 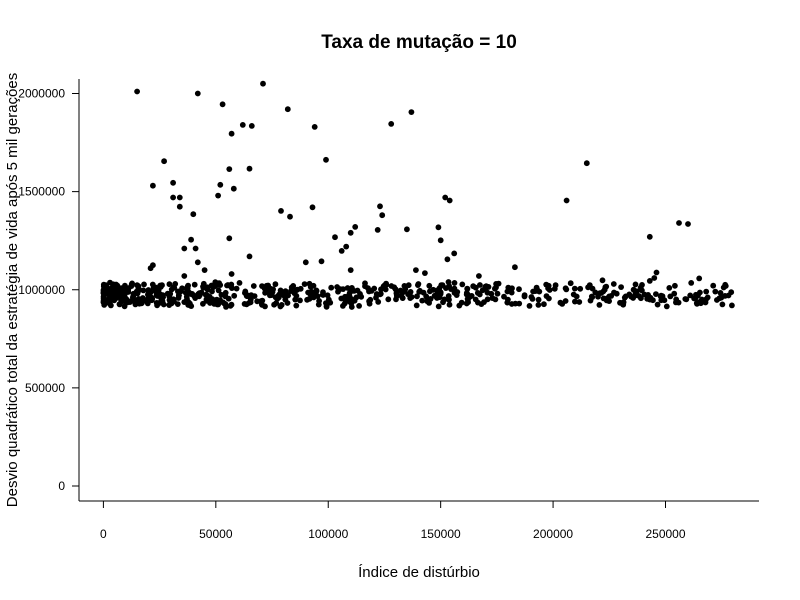 I want to click on x-tick-label: 200000, so click(x=553, y=534).